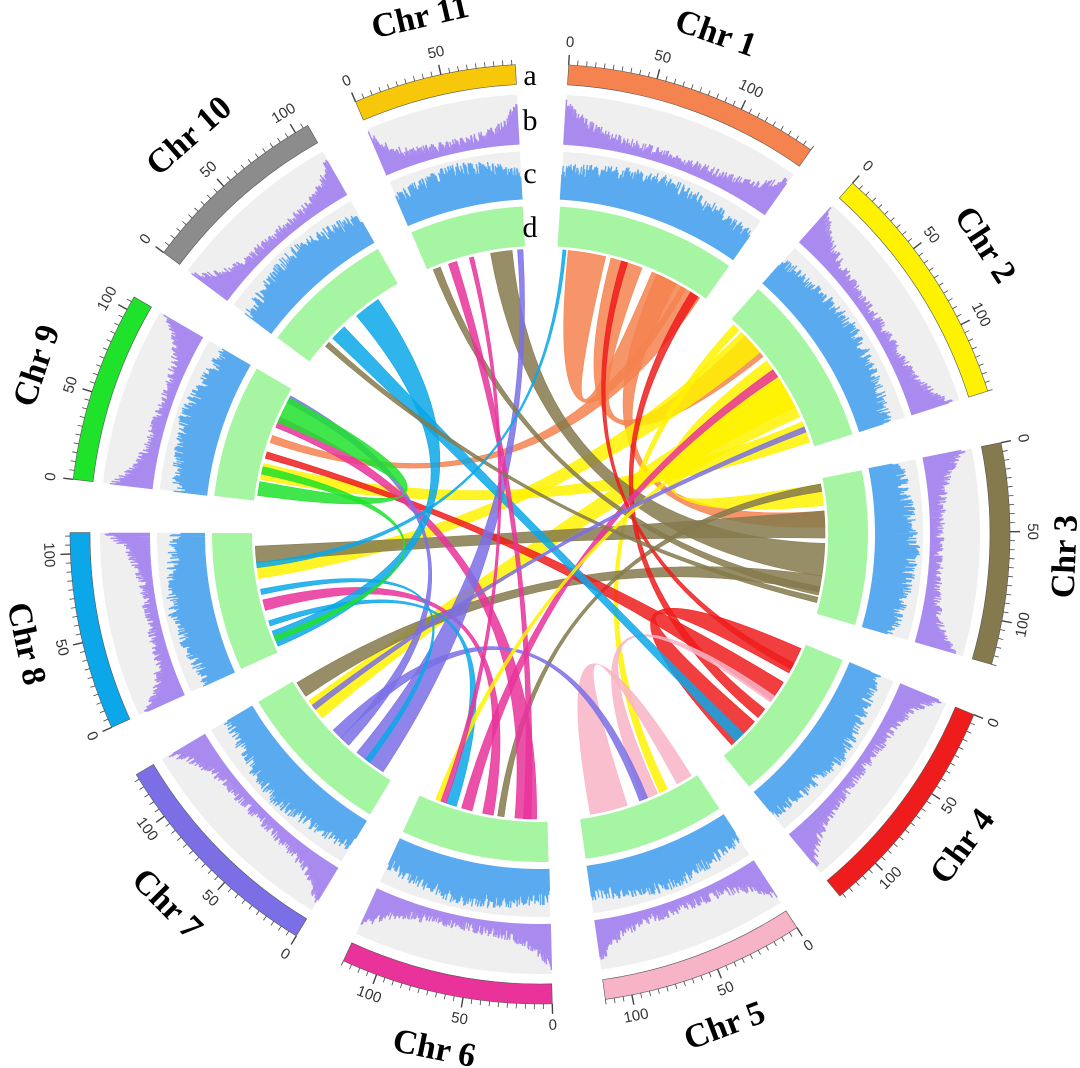 The height and width of the screenshot is (1068, 1080). What do you see at coordinates (100, 630) in the screenshot?
I see `chr-8-ideogram` at bounding box center [100, 630].